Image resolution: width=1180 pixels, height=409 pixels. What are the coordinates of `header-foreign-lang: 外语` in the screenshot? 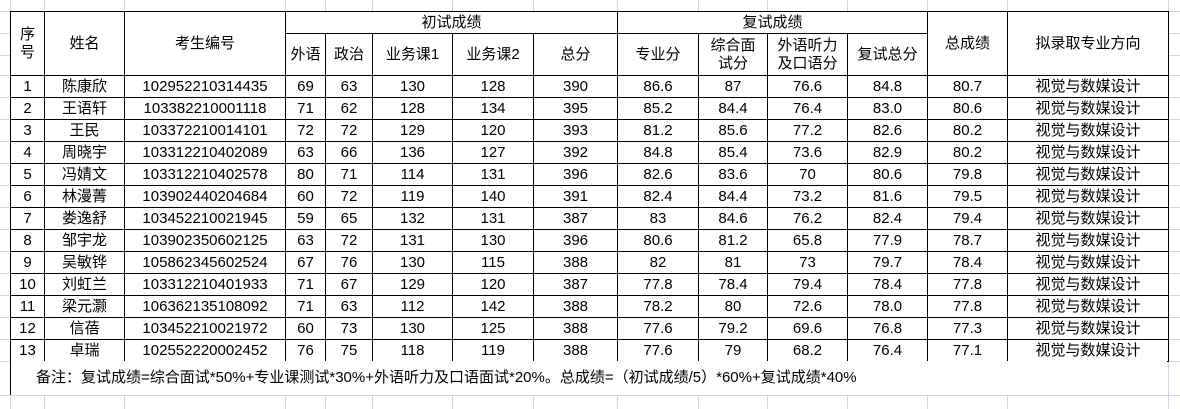 It's located at (305, 54).